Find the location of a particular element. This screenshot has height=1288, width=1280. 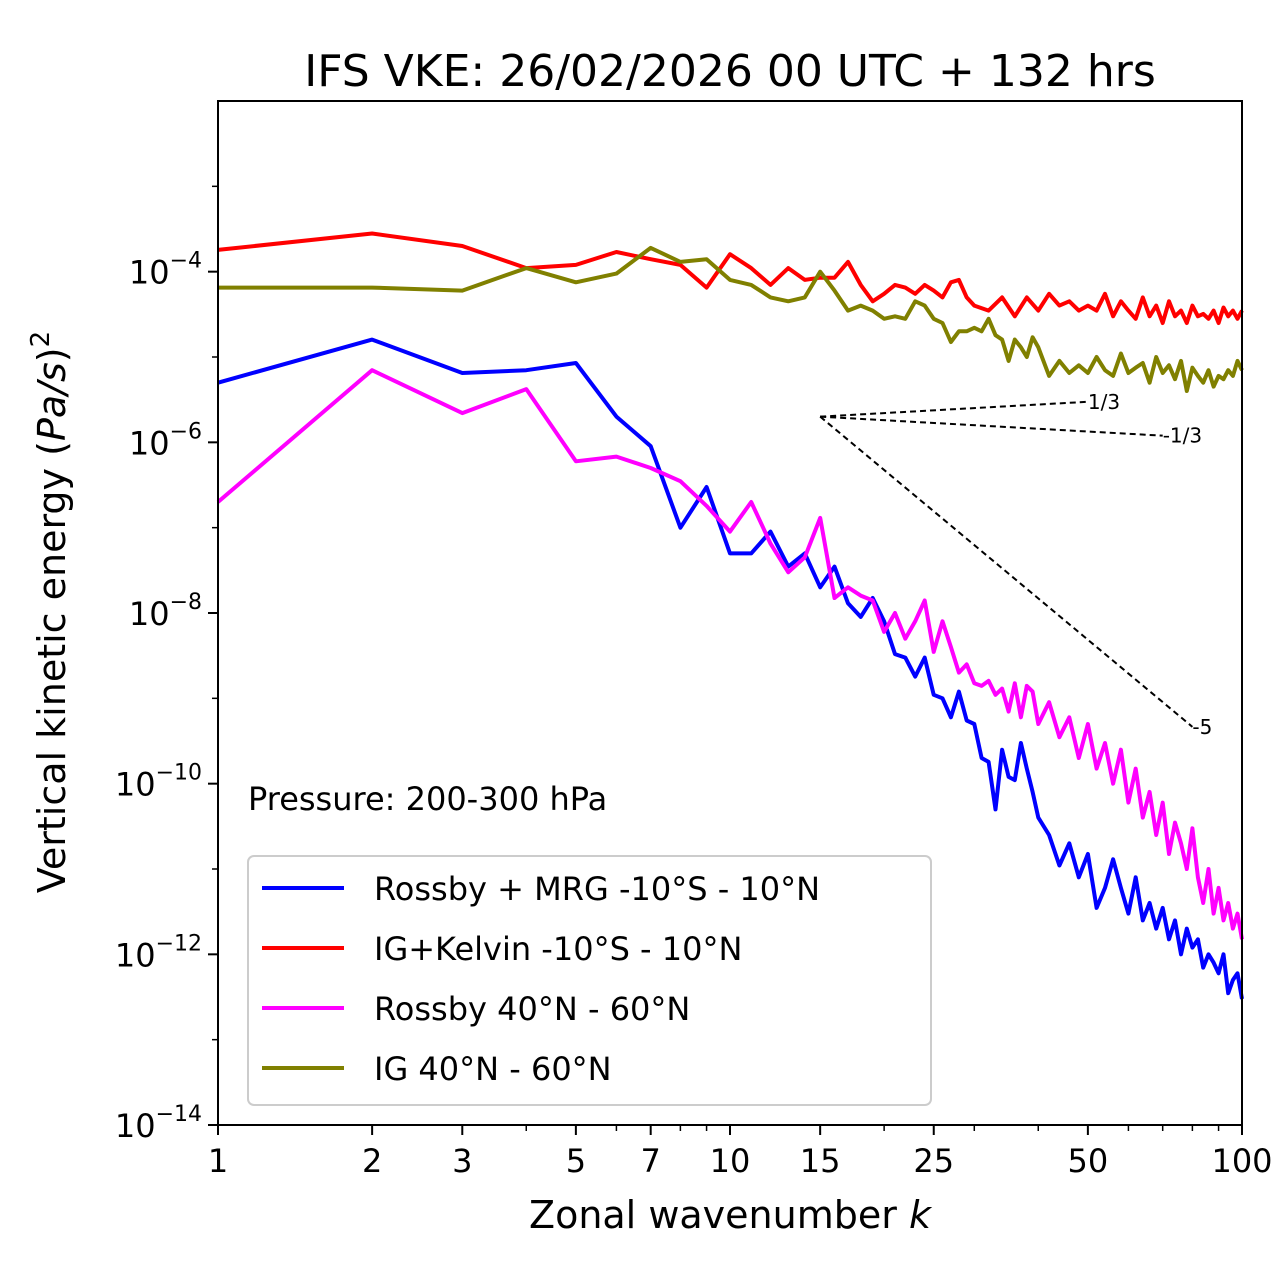

reference-lines: 1/3 -1/3 -5 is located at coordinates (1015, 564).